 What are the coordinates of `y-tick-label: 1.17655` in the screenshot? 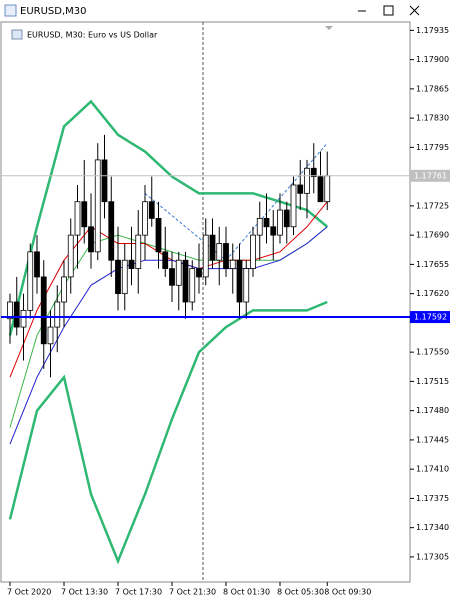 It's located at (432, 264).